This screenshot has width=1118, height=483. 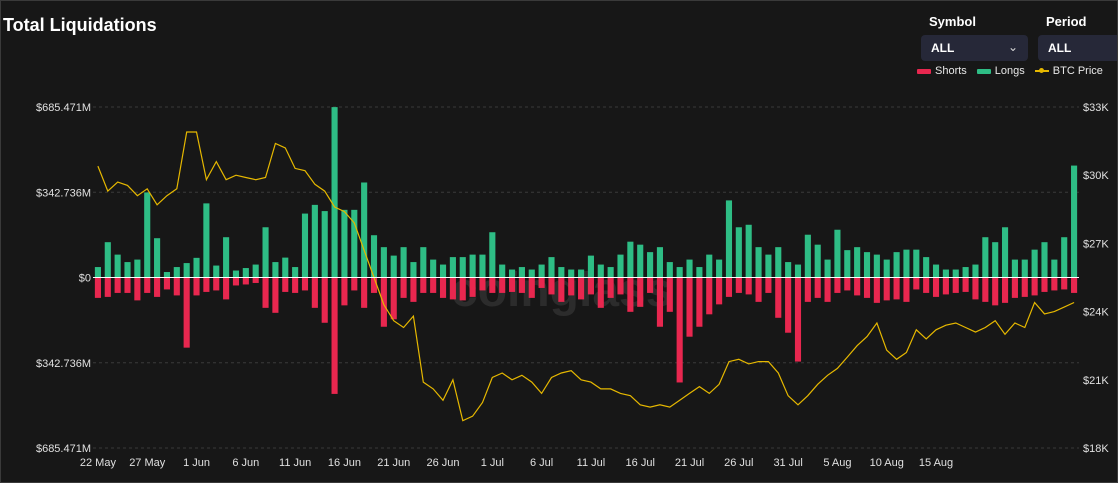 I want to click on x-tick-label: 27 May, so click(x=147, y=463).